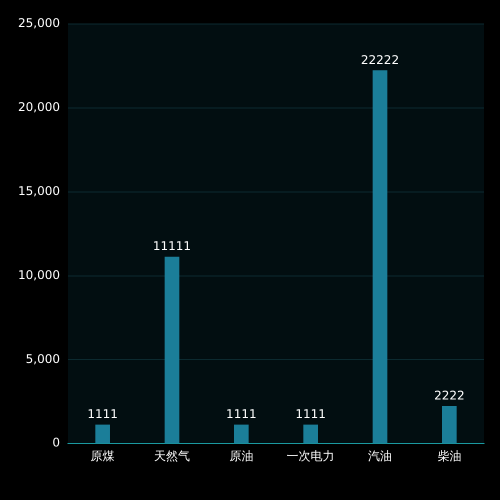 The height and width of the screenshot is (500, 500). I want to click on data-label: 22222, so click(380, 59).